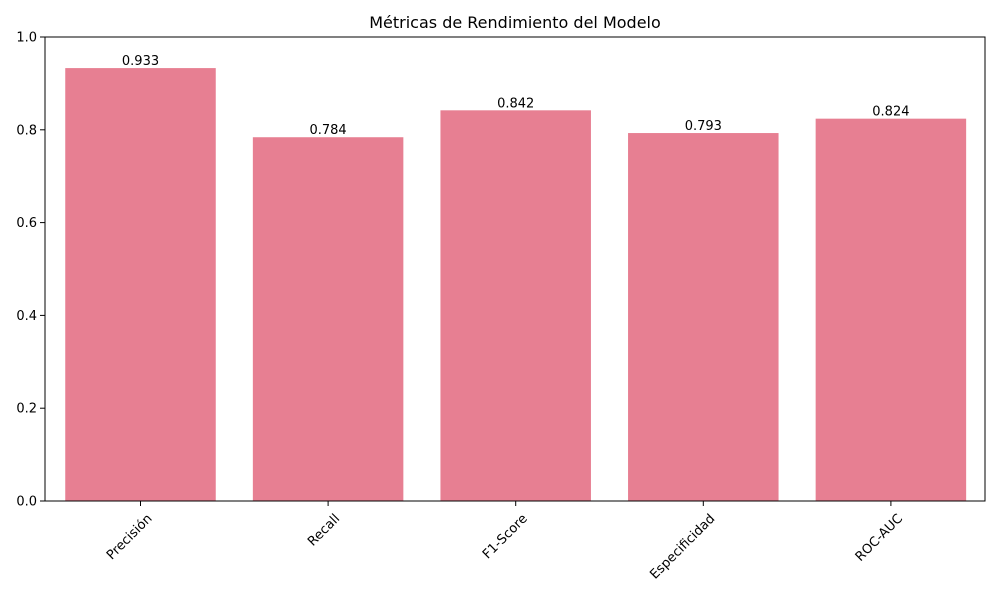  What do you see at coordinates (26, 223) in the screenshot?
I see `y-tick-label-3: 0.6` at bounding box center [26, 223].